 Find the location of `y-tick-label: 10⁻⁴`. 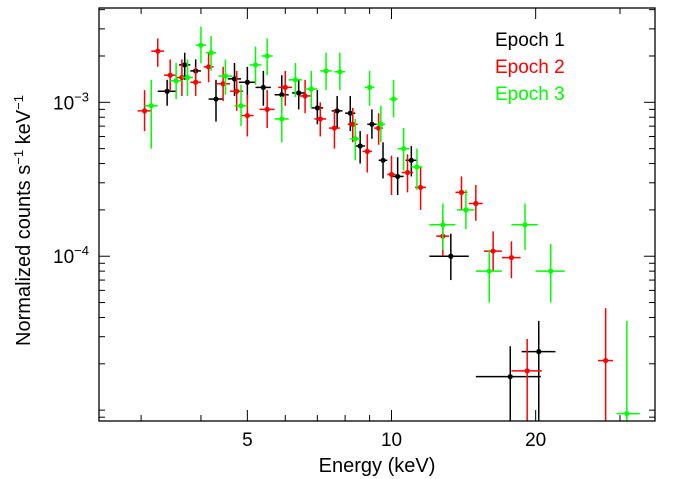

y-tick-label: 10⁻⁴ is located at coordinates (71, 255).